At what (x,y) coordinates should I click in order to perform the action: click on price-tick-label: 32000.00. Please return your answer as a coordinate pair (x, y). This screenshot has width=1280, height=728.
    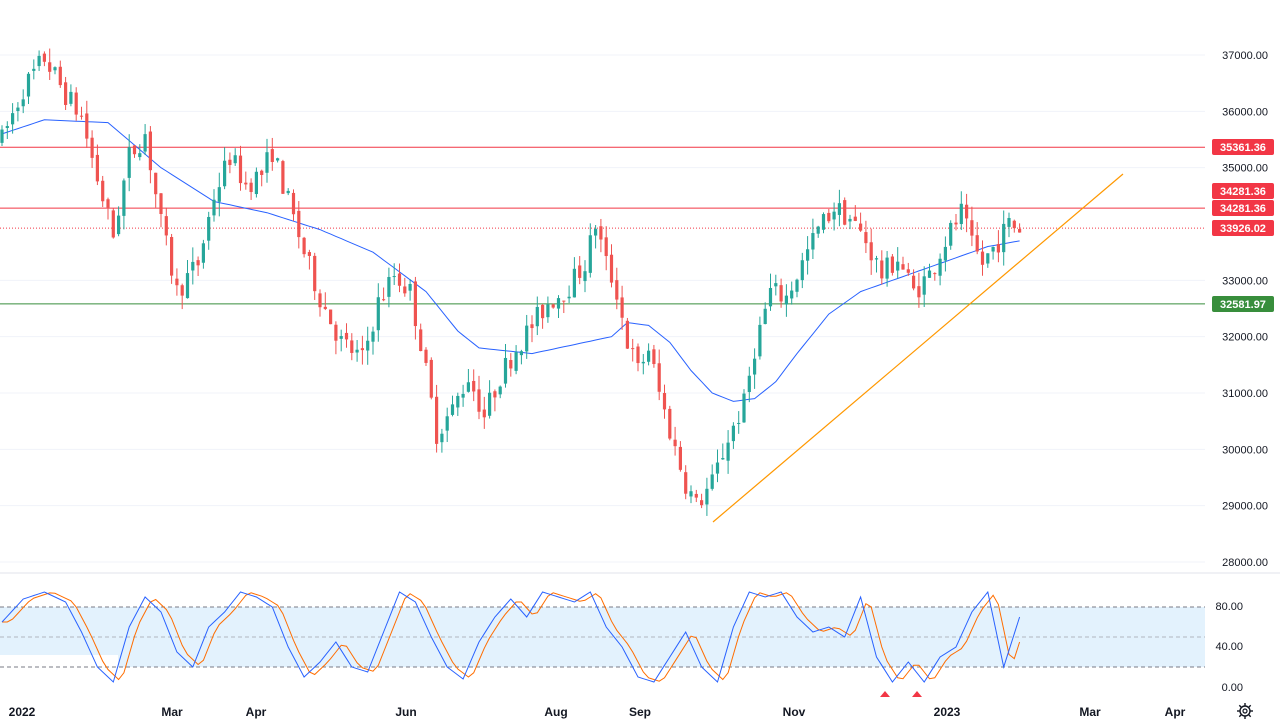
    Looking at the image, I should click on (1245, 338).